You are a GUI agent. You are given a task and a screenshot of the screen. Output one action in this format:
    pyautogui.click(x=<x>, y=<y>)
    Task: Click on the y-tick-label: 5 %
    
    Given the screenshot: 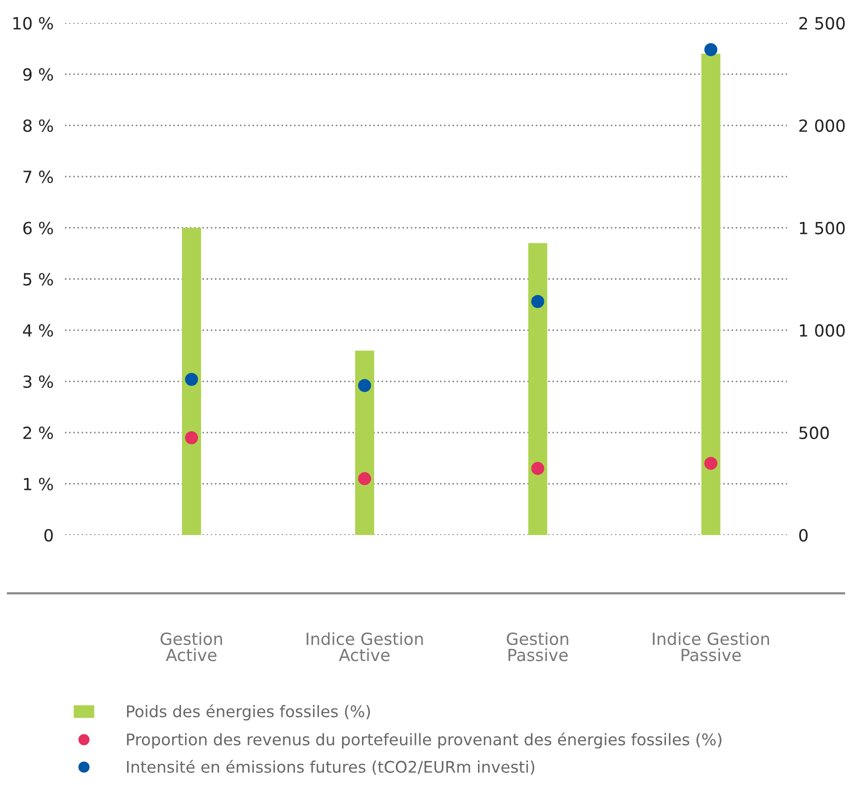 What is the action you would take?
    pyautogui.click(x=38, y=279)
    